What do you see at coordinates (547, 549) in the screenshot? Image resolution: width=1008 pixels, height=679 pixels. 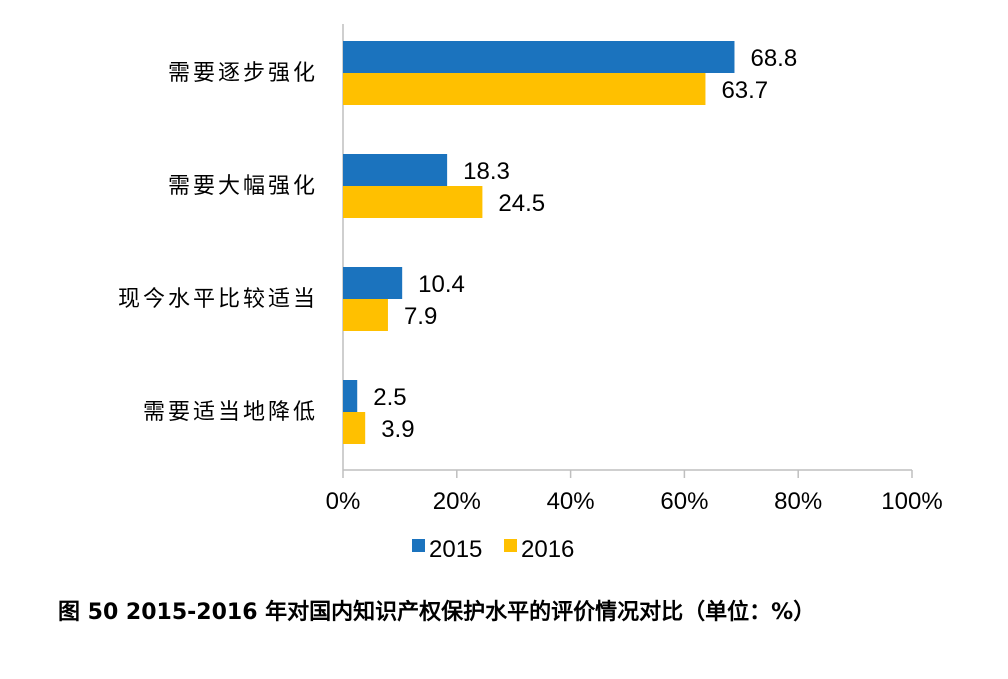 I see `legend-label-2016: 2016` at bounding box center [547, 549].